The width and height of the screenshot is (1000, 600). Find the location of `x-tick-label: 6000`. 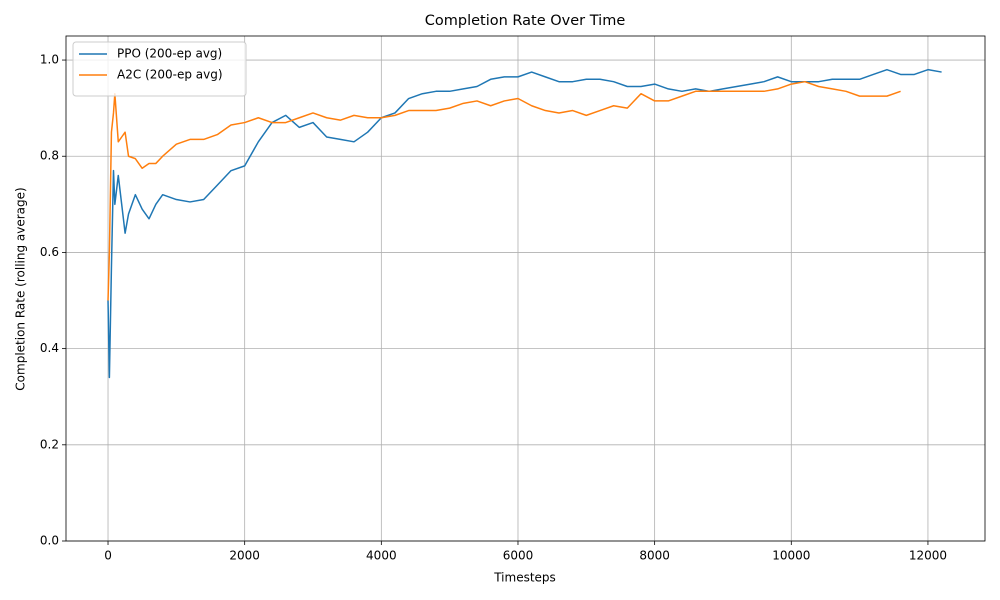

x-tick-label: 6000 is located at coordinates (518, 556).